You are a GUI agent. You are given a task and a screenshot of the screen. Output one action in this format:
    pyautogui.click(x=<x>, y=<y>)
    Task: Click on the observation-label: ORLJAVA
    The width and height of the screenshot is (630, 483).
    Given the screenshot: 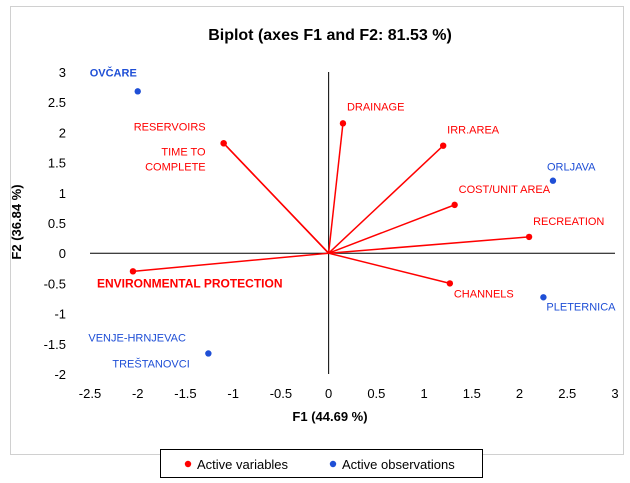 What is the action you would take?
    pyautogui.click(x=571, y=168)
    